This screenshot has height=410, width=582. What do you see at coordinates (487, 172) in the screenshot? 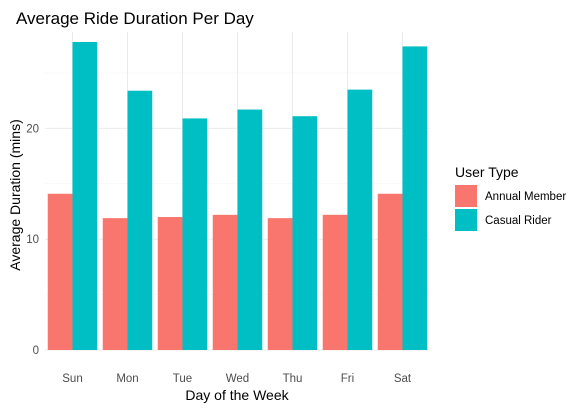
I see `legend-title: User Type` at bounding box center [487, 172].